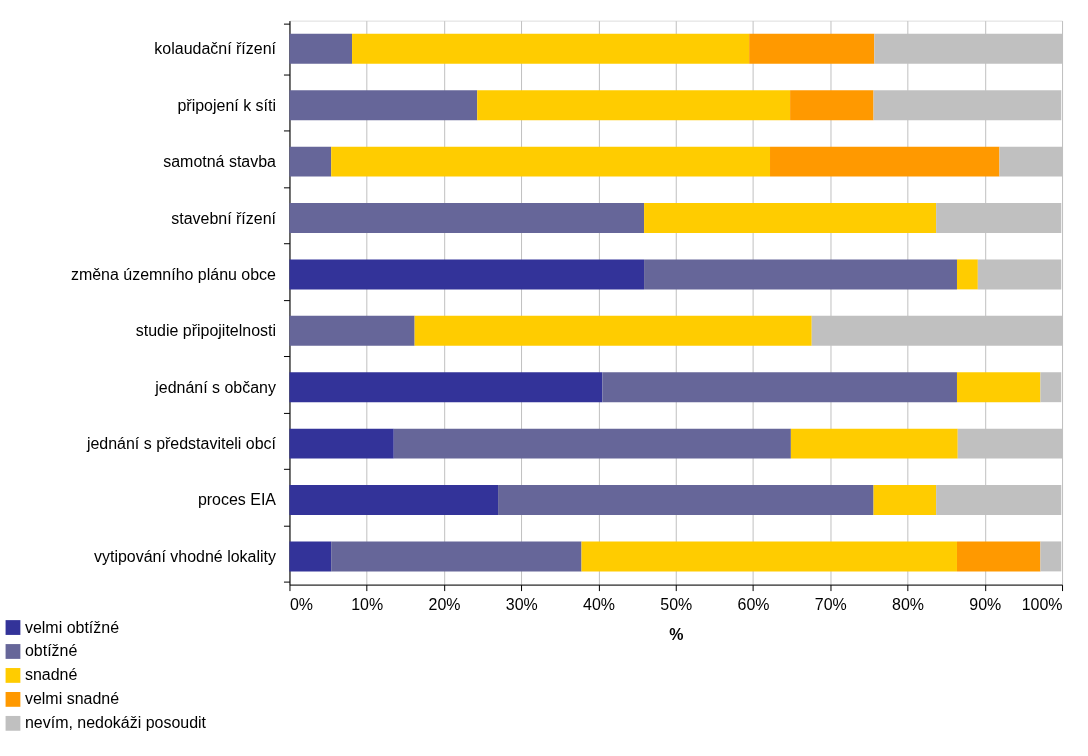  Describe the element at coordinates (1042, 605) in the screenshot. I see `x-tick-label: 100%` at that location.